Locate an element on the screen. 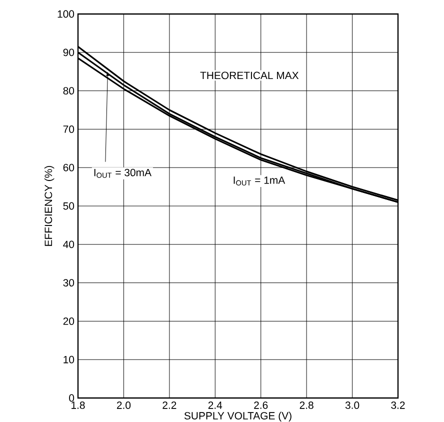  annotation: I$_{OUT}$ = 1mA is located at coordinates (260, 181).